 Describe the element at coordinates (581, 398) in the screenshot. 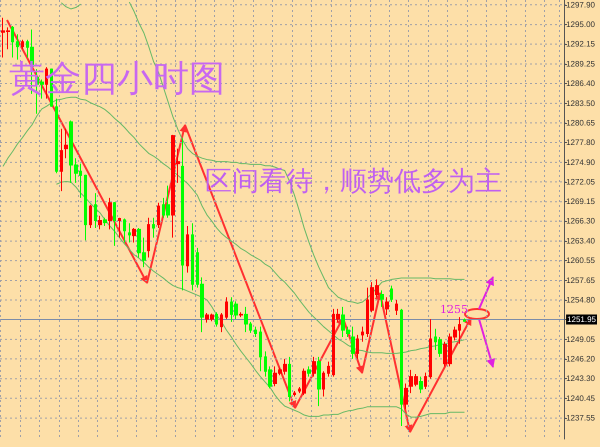

I see `y-tick-label: 1240.45` at that location.